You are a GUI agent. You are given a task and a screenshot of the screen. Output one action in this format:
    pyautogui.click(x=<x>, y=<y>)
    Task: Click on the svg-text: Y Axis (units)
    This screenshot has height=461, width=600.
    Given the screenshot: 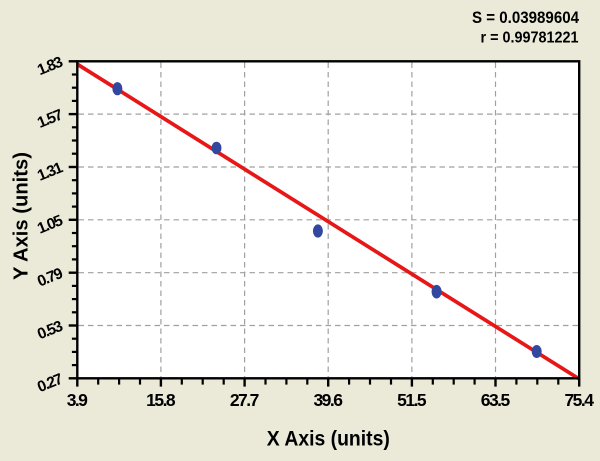 What is the action you would take?
    pyautogui.click(x=22, y=216)
    